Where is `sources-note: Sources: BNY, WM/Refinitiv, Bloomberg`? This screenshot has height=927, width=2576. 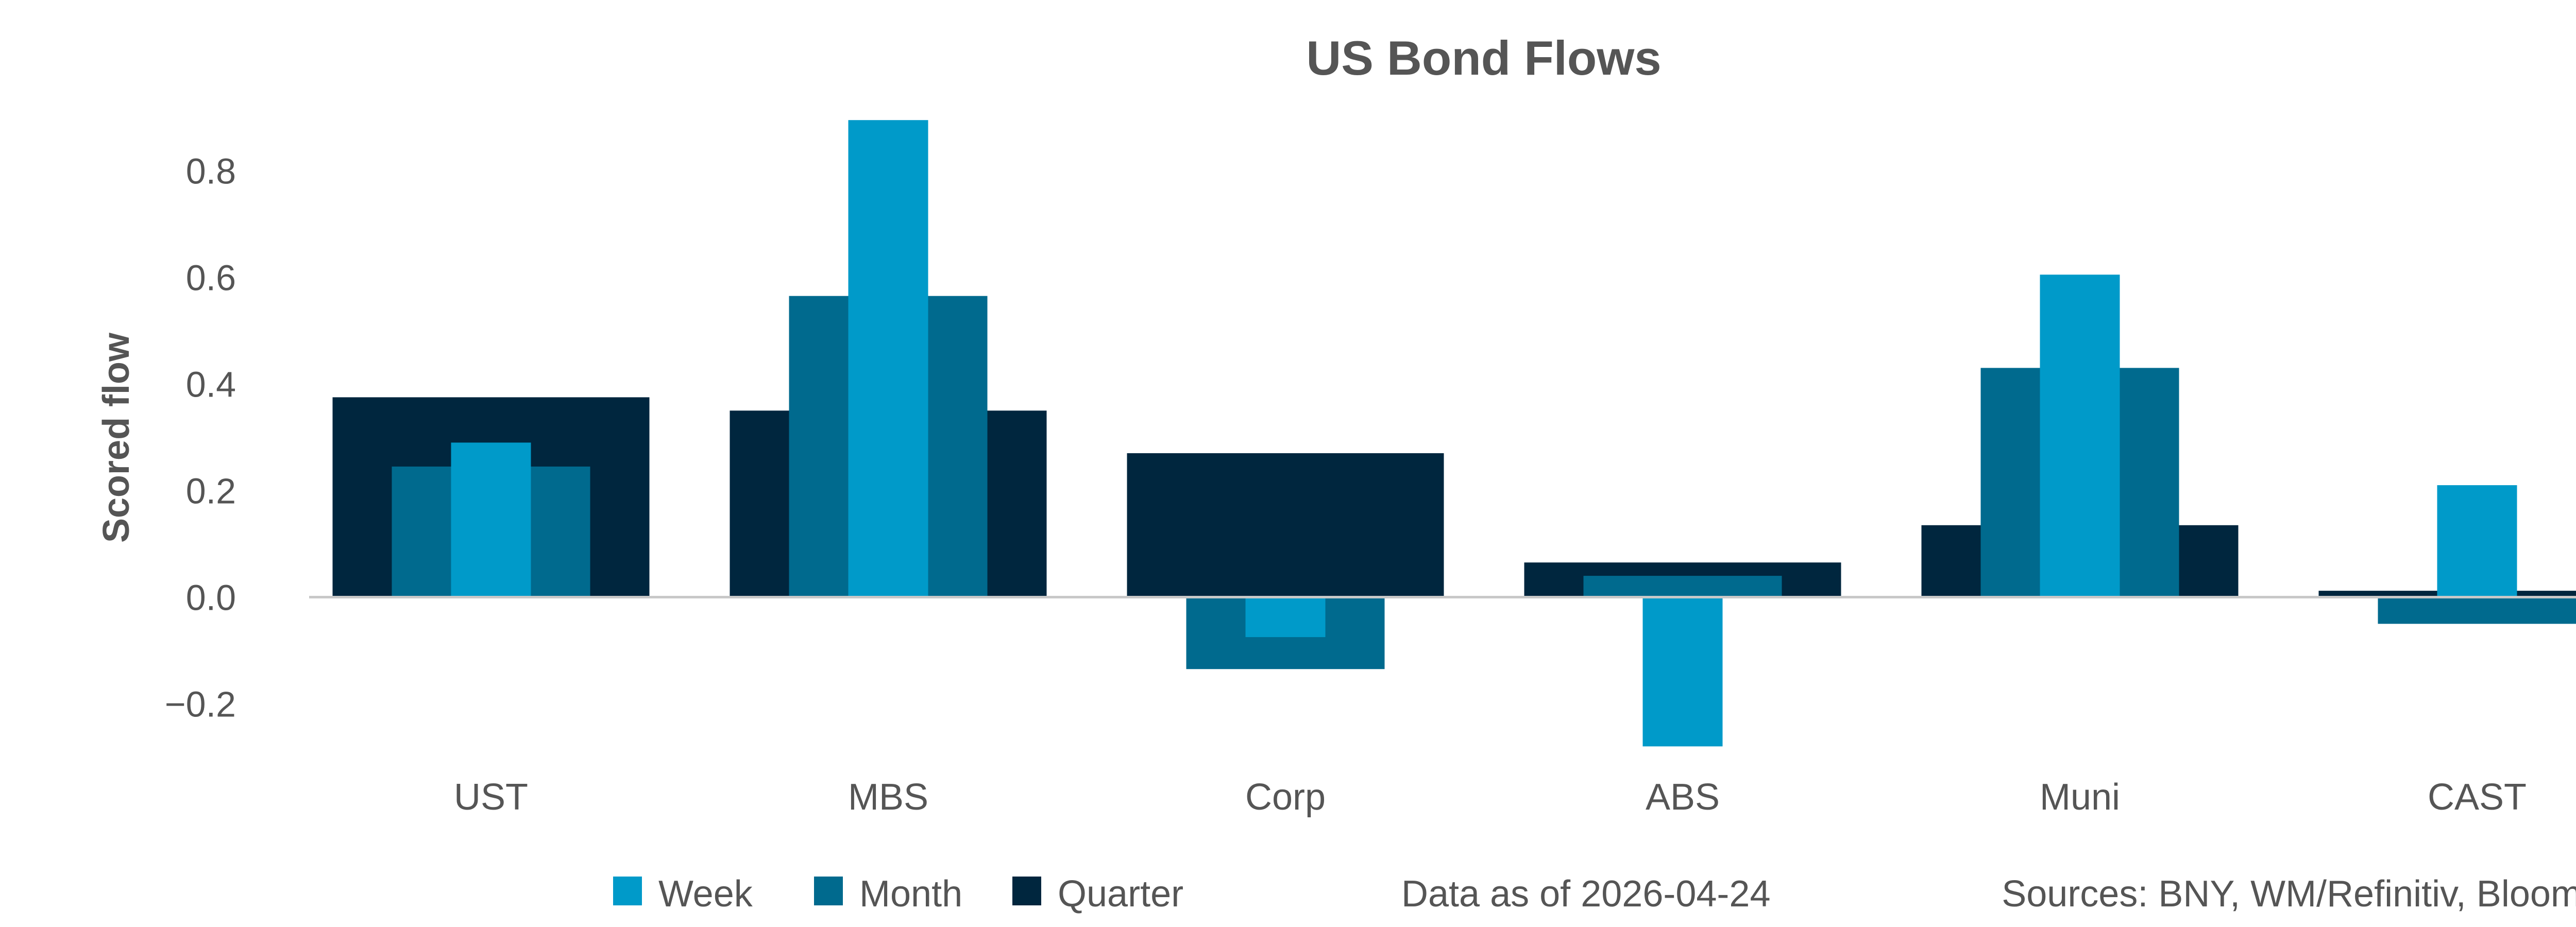 sources-note: Sources: BNY, WM/Refinitiv, Bloomberg is located at coordinates (2289, 894).